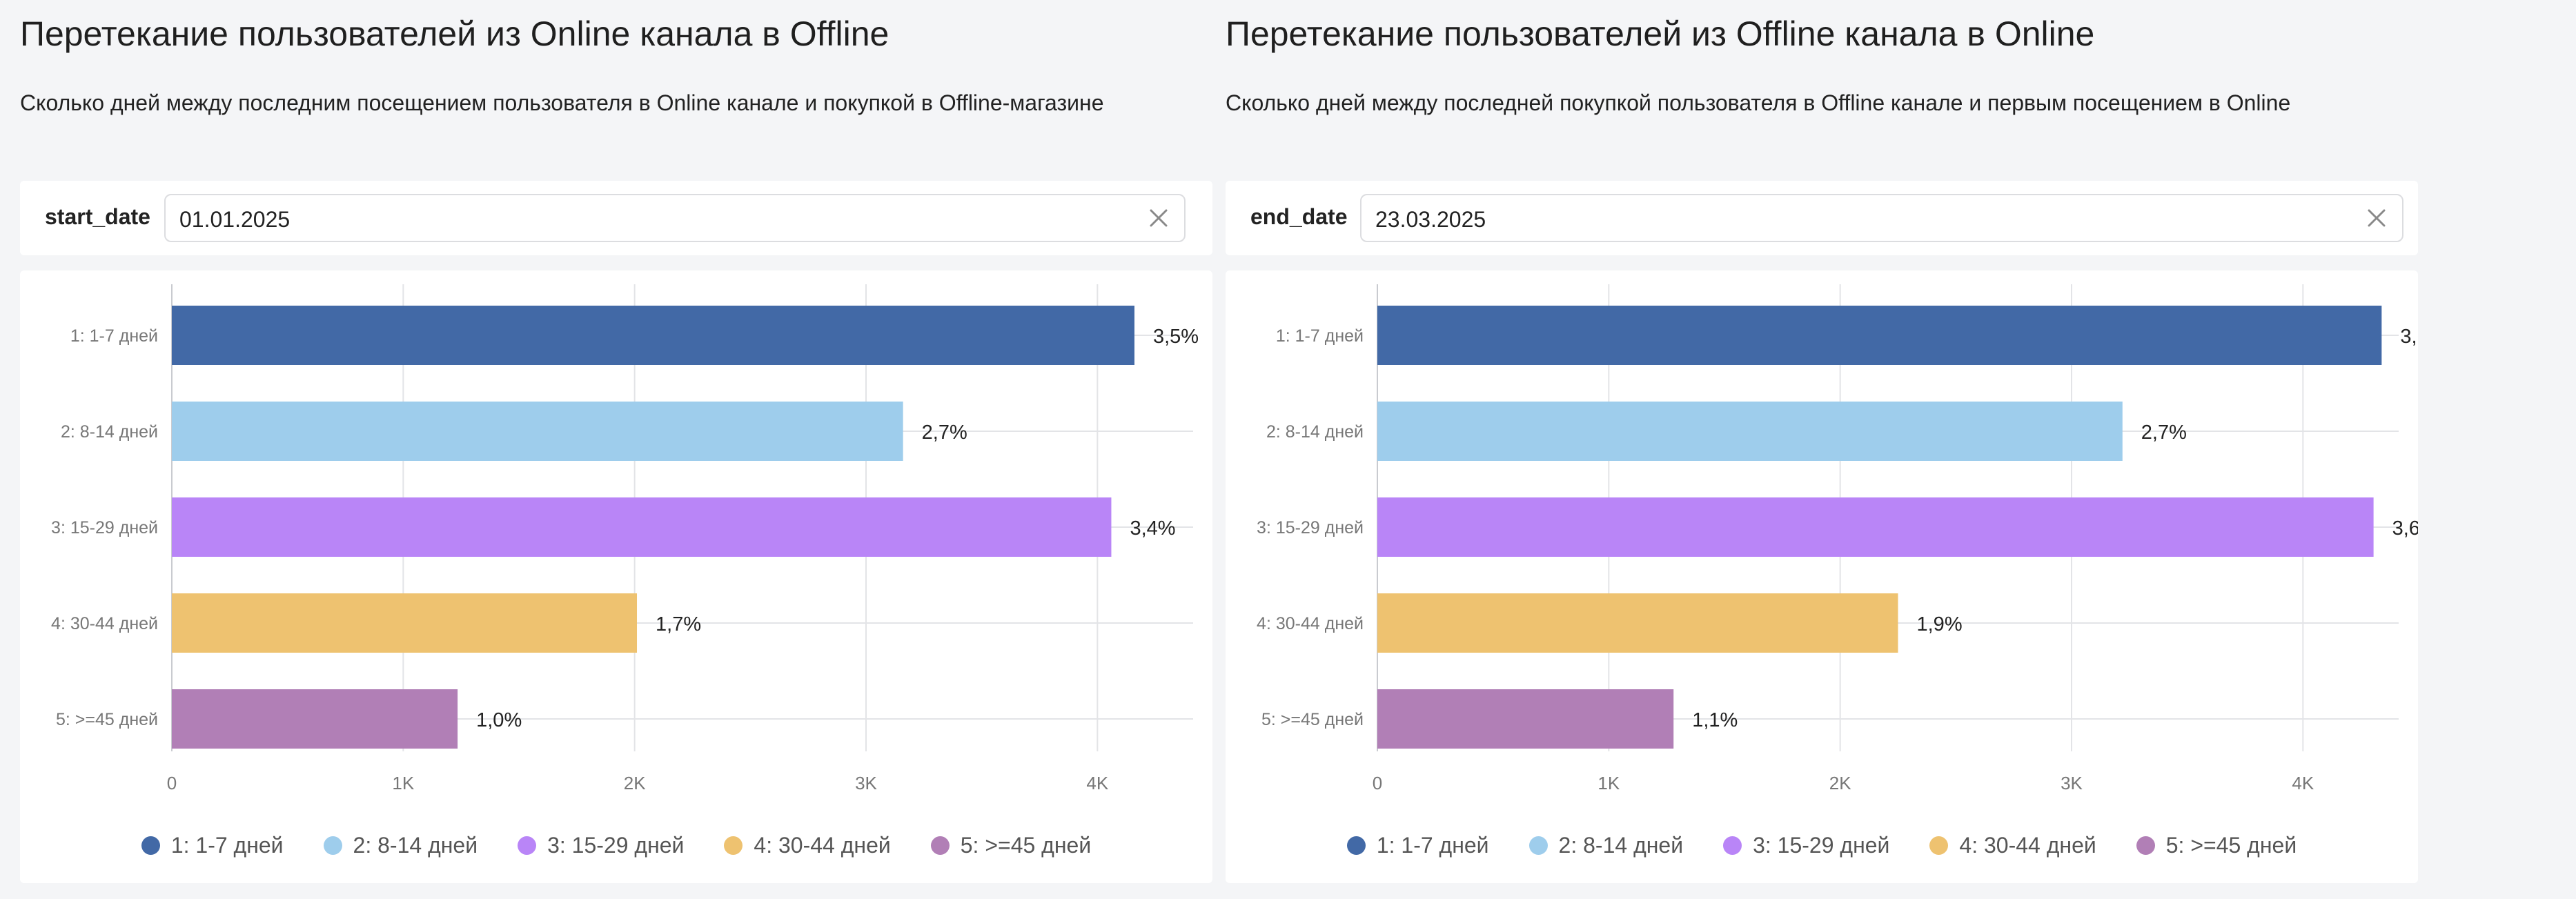 The width and height of the screenshot is (2576, 899). What do you see at coordinates (1299, 216) in the screenshot?
I see `filter-label: end_date` at bounding box center [1299, 216].